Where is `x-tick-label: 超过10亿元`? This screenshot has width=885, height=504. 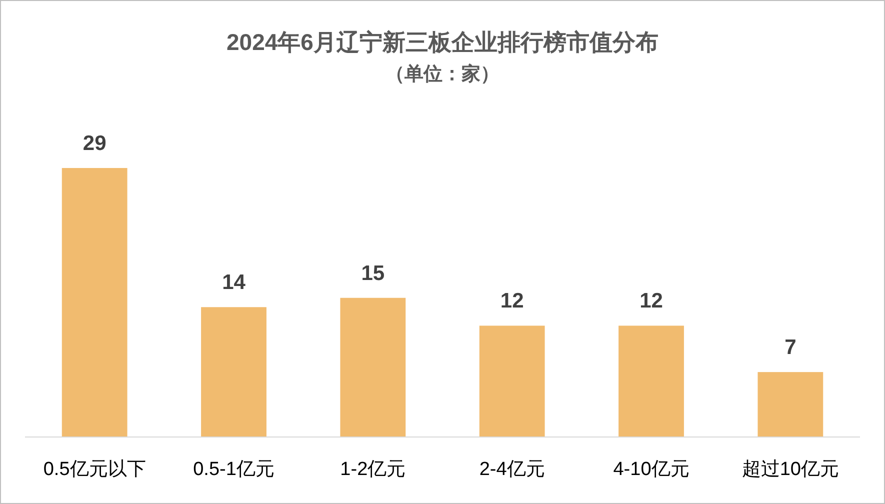 x-tick-label: 超过10亿元 is located at coordinates (790, 469).